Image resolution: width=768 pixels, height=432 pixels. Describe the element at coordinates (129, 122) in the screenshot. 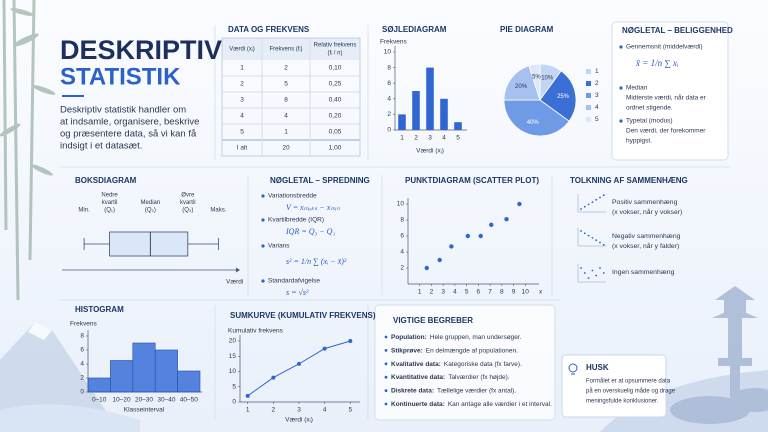

I see `intro-text: at indsamle, organisere, beskrive` at that location.